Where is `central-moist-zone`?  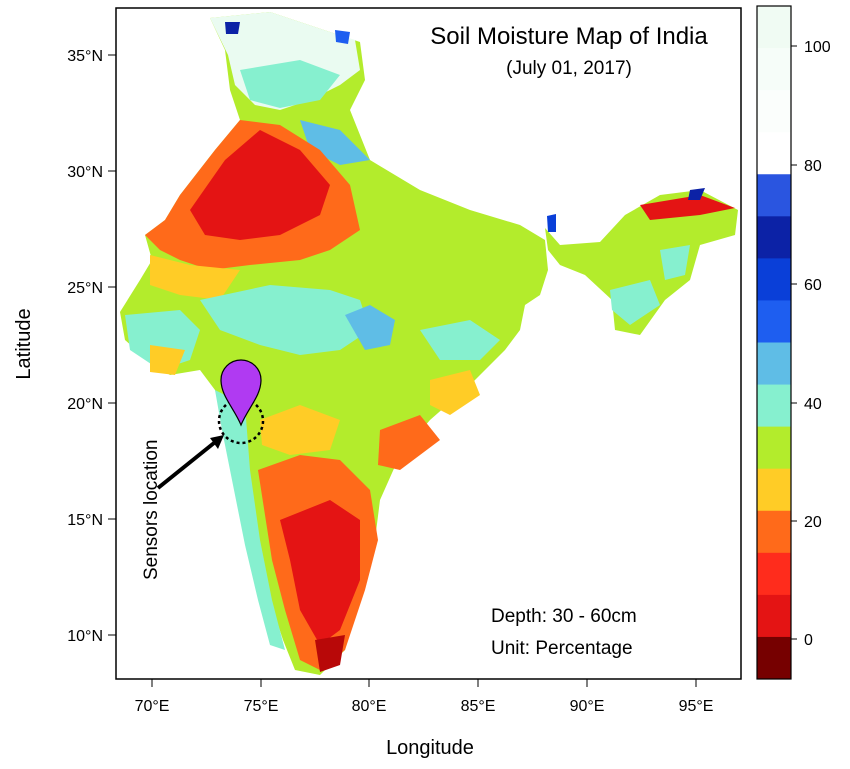
central-moist-zone is located at coordinates (285, 320).